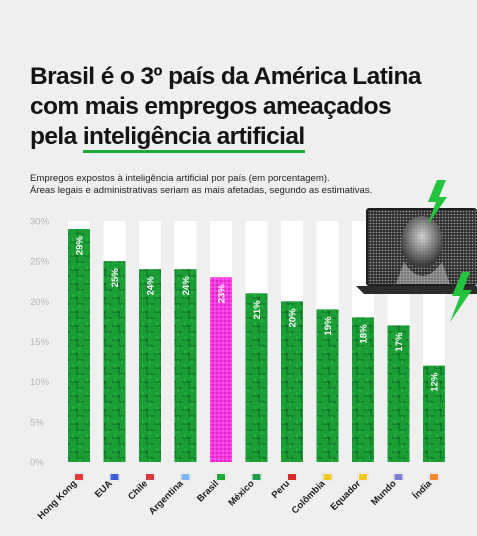 The height and width of the screenshot is (536, 477). I want to click on bar-peru, so click(292, 381).